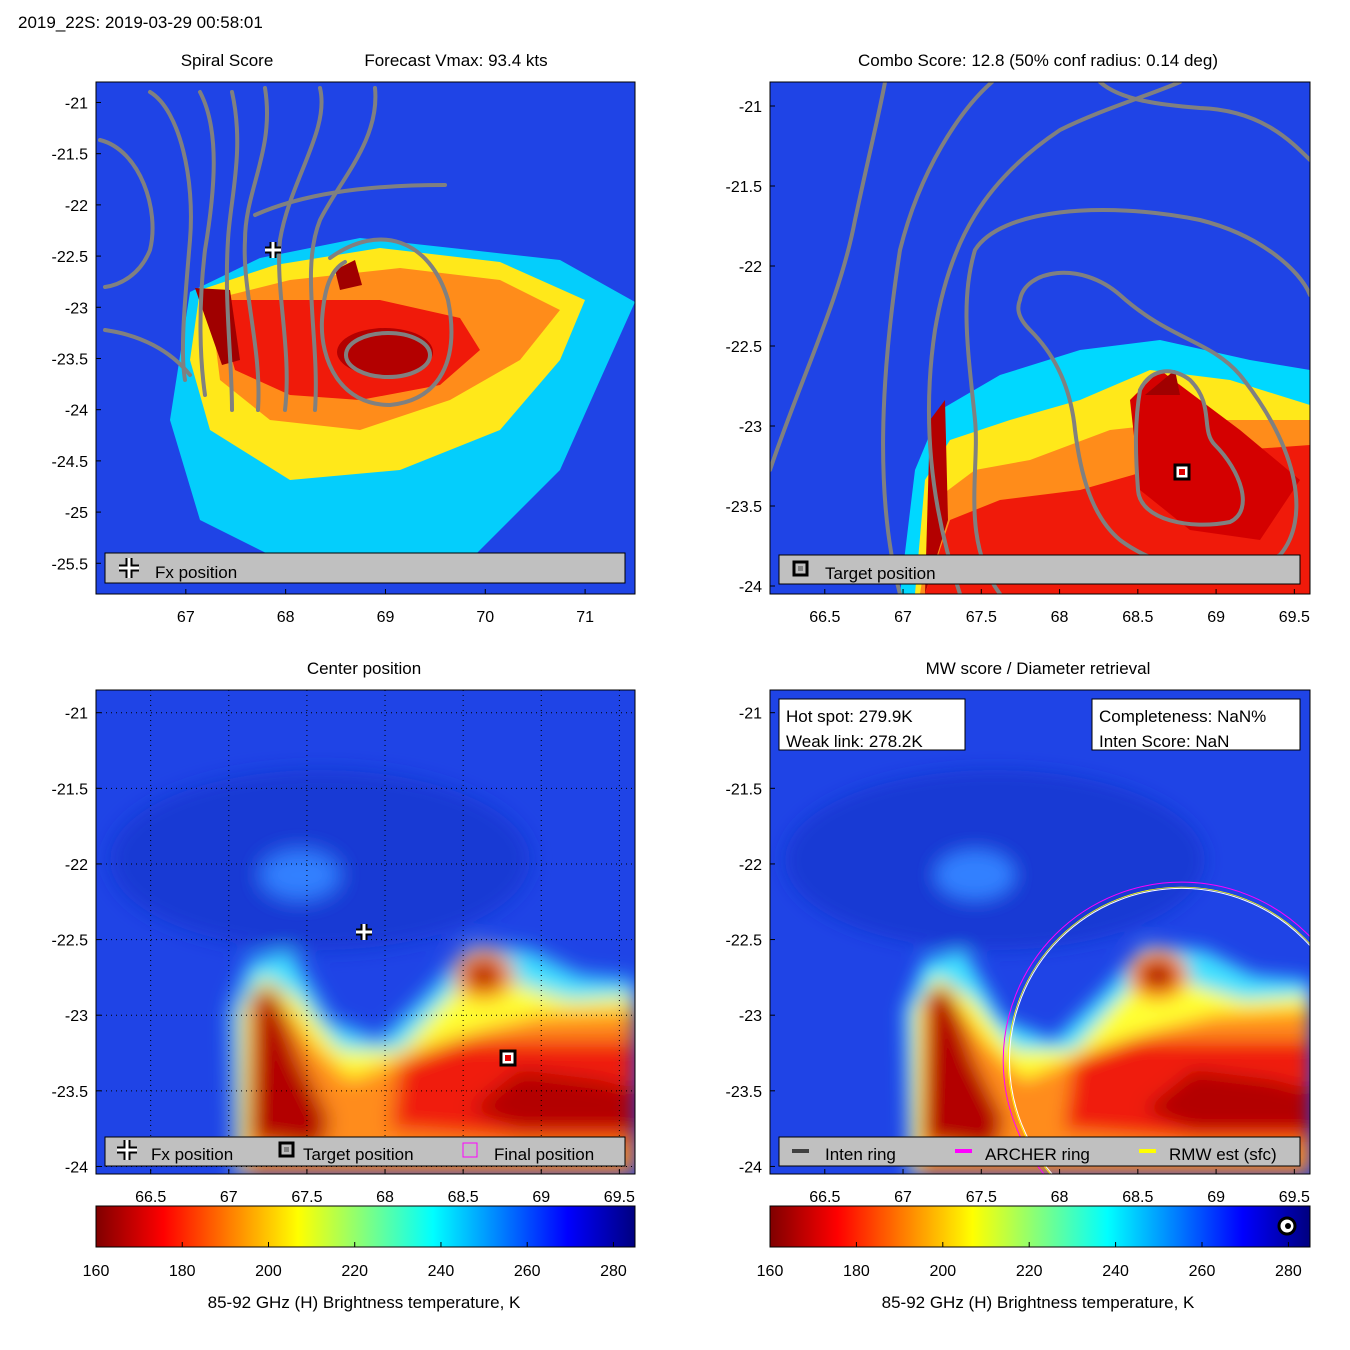 The height and width of the screenshot is (1350, 1350). Describe the element at coordinates (76, 513) in the screenshot. I see `y-tick-label: -25` at that location.